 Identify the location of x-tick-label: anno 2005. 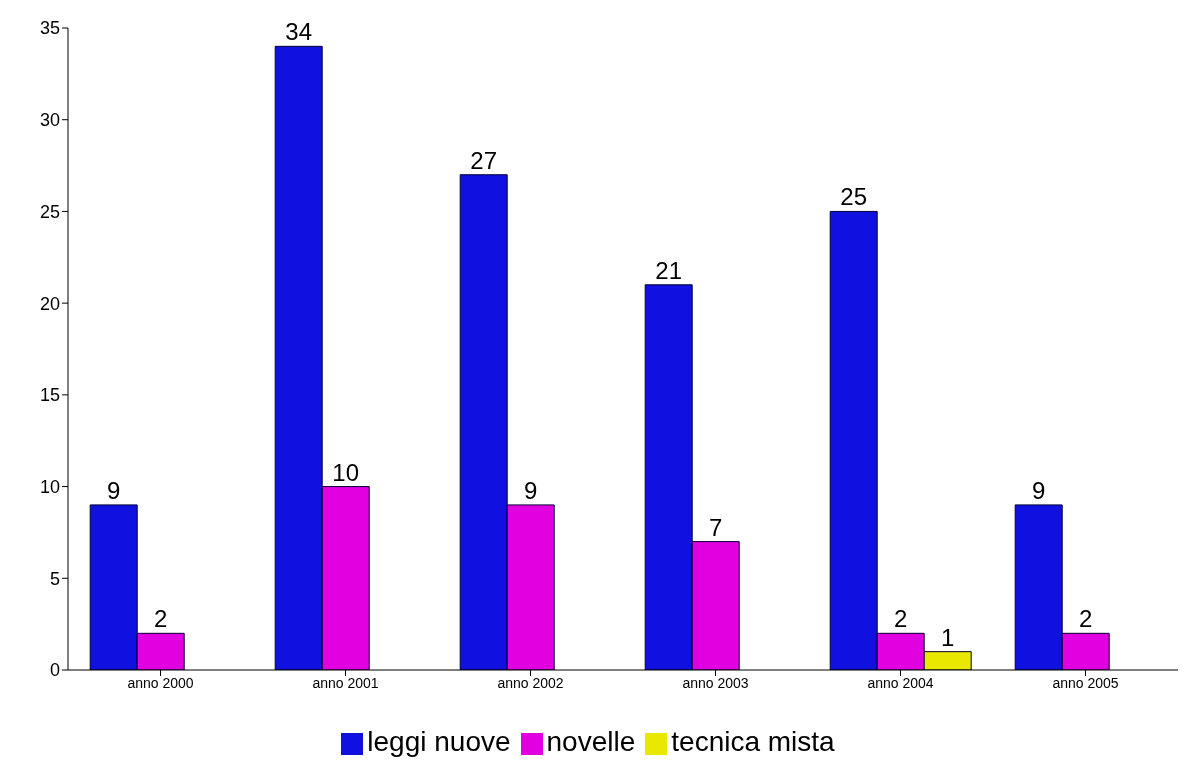
(1085, 682).